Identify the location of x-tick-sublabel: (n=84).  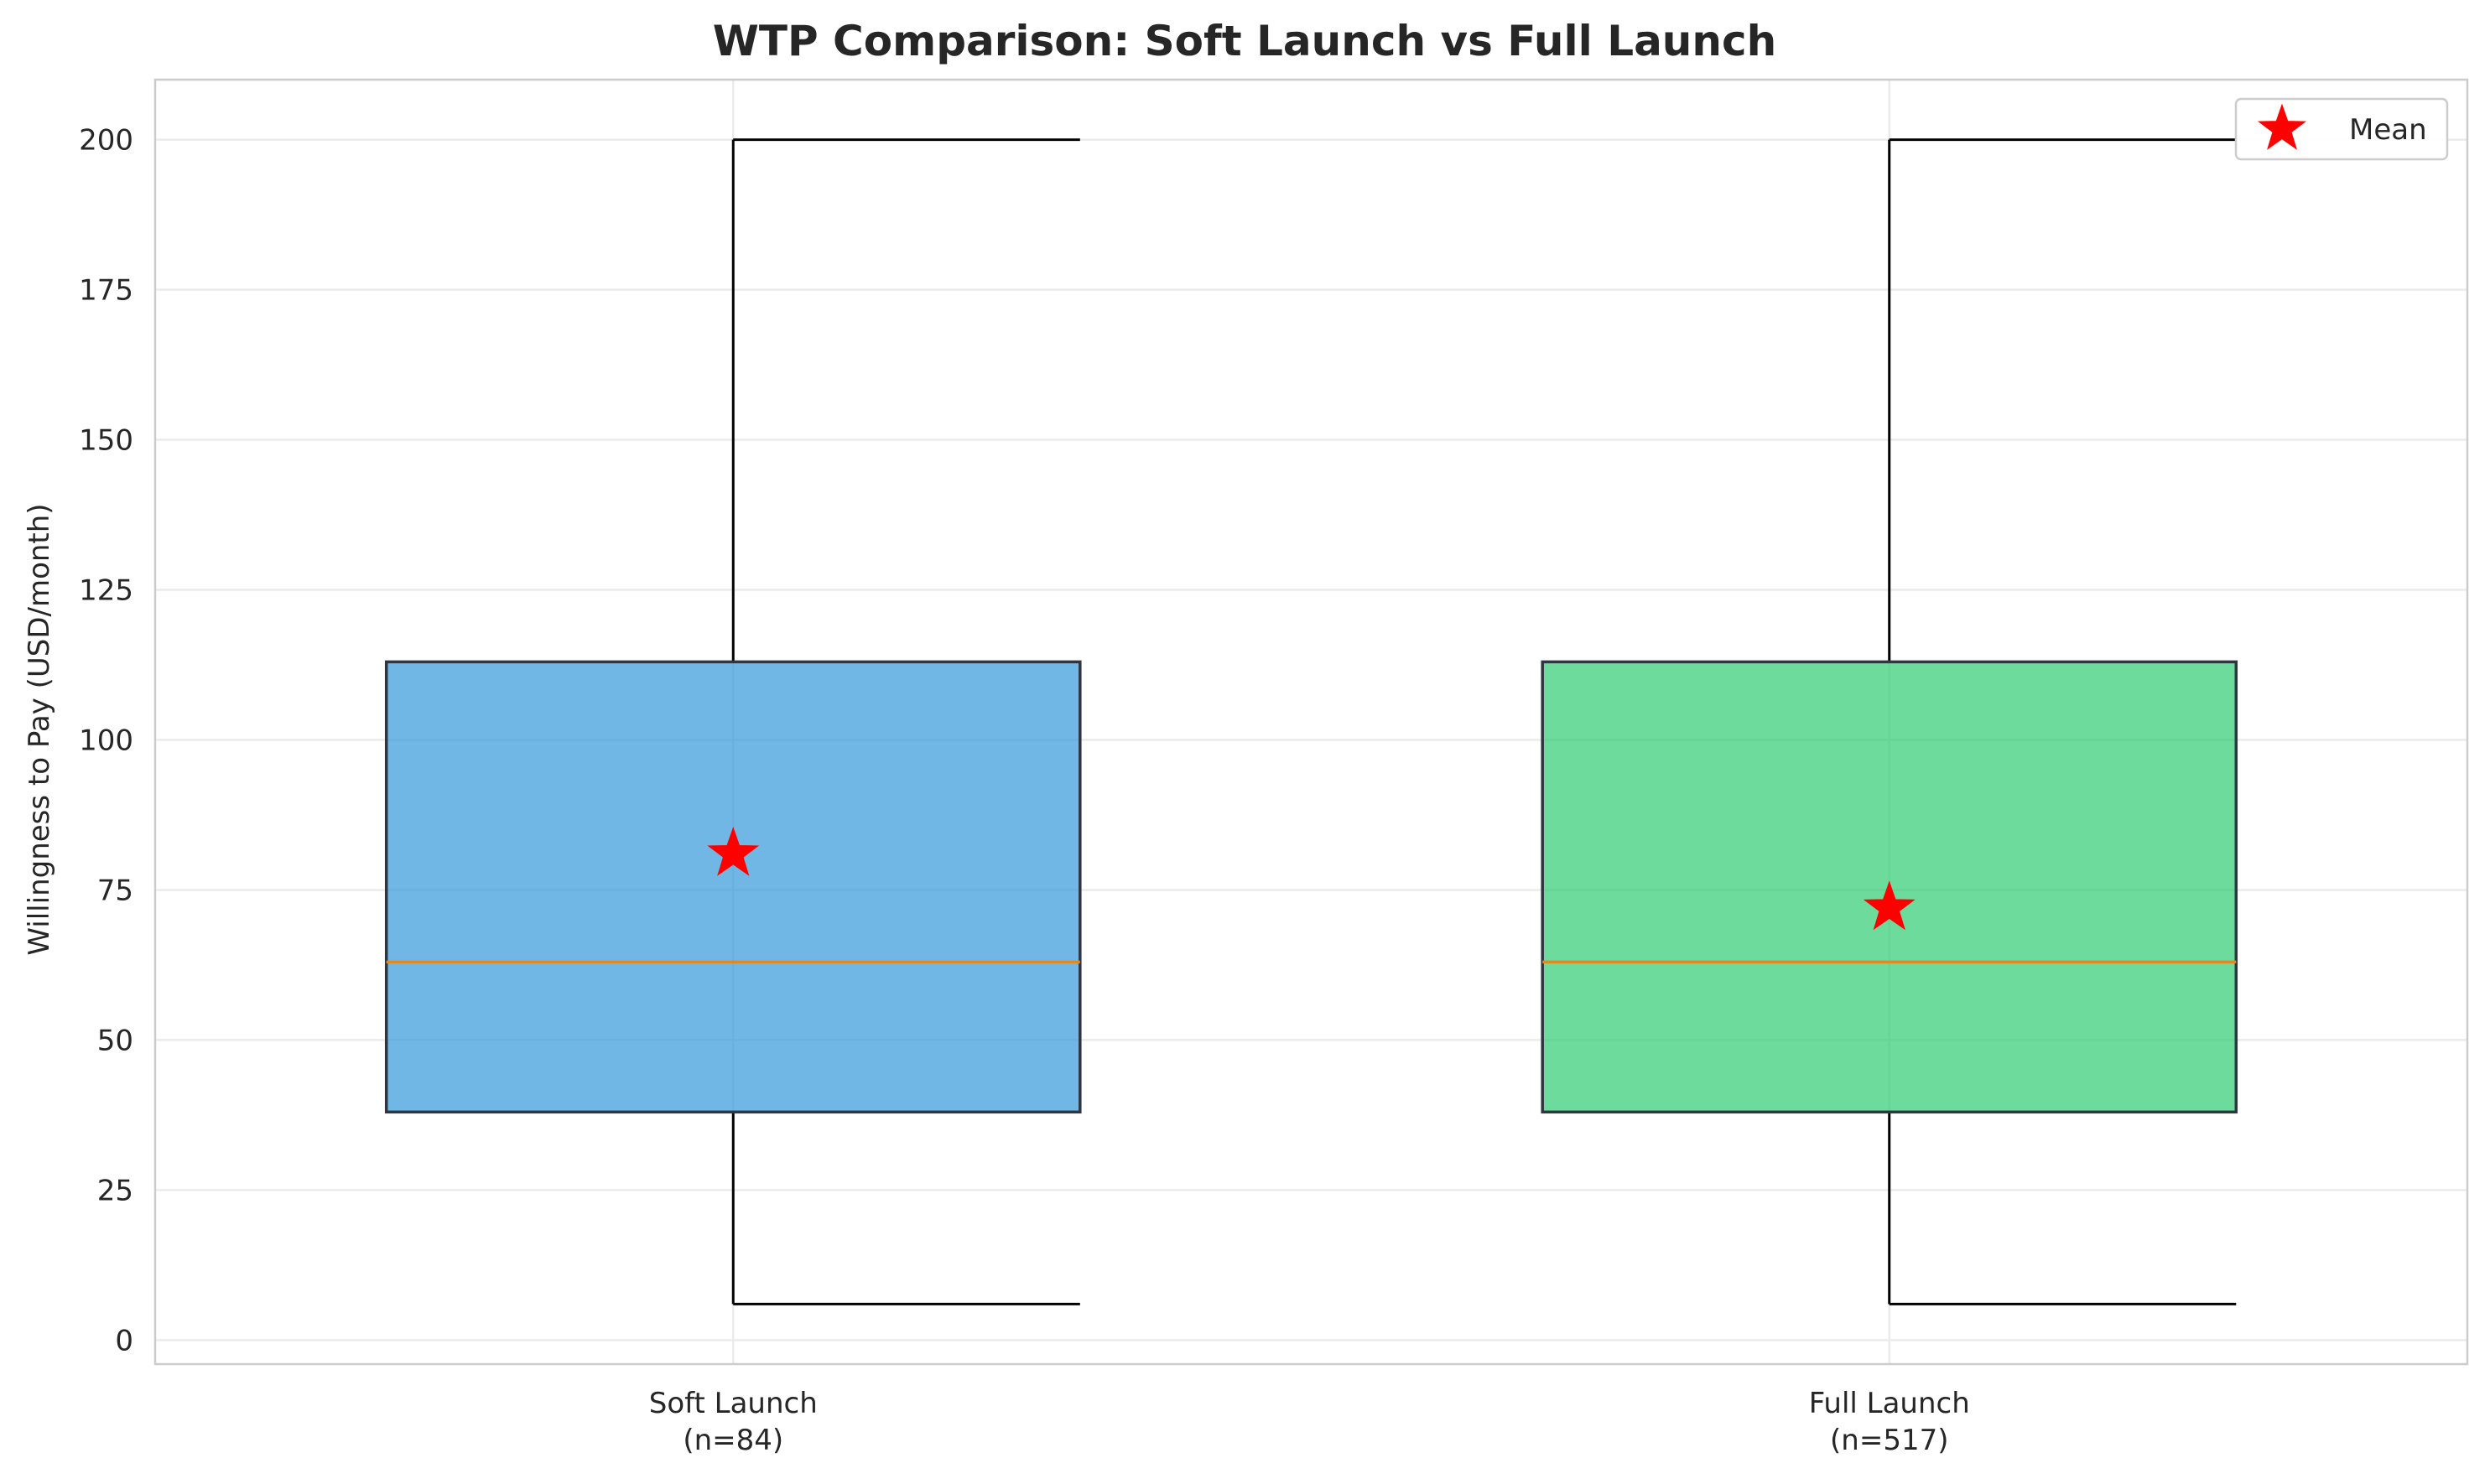
(733, 1440).